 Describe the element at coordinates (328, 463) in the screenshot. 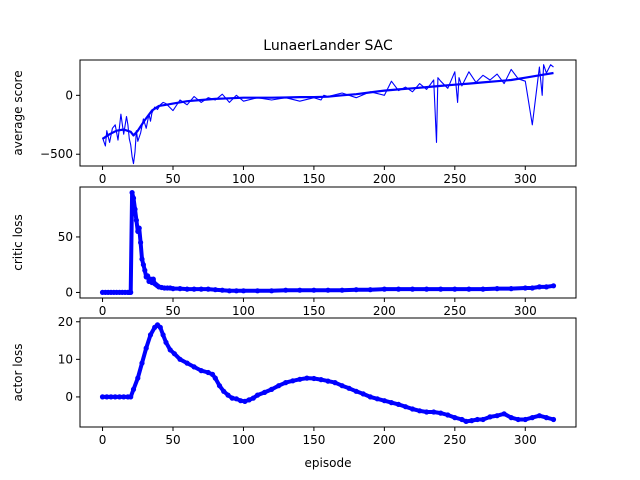

I see `x-axis-label: episode` at that location.